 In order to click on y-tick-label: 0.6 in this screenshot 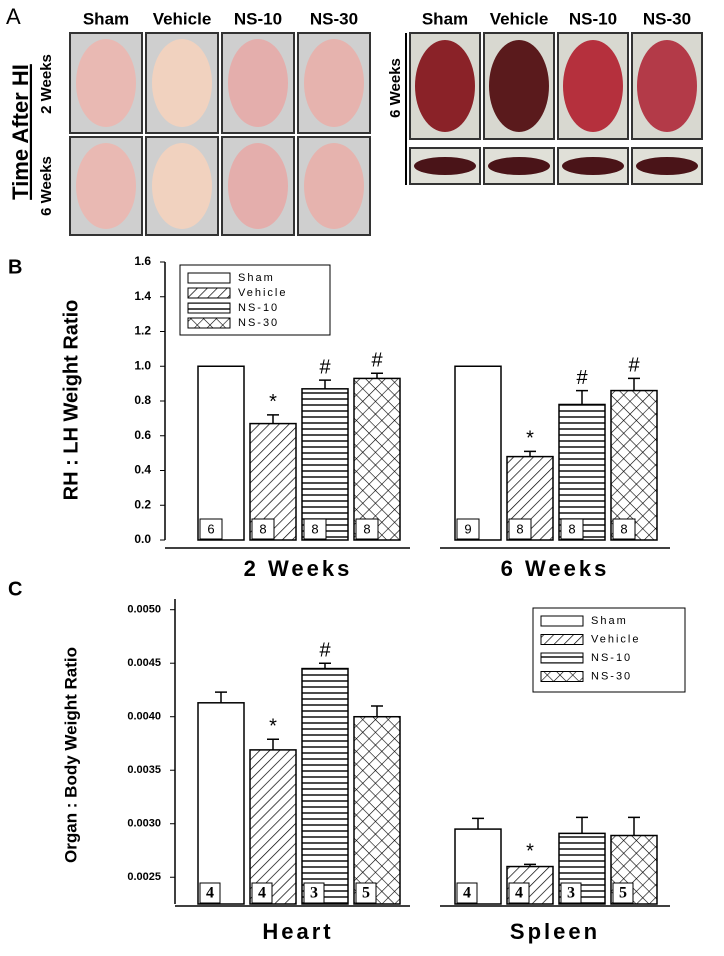, I will do `click(142, 435)`.